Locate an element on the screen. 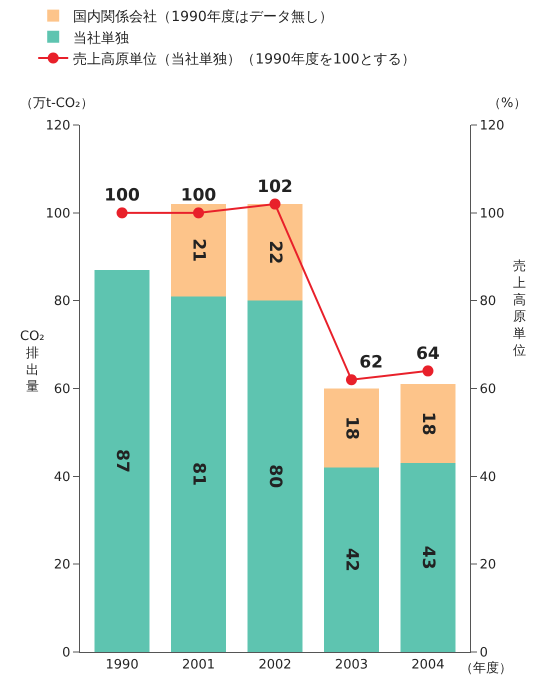 The image size is (535, 692). y2-tick-label: 40 is located at coordinates (488, 477).